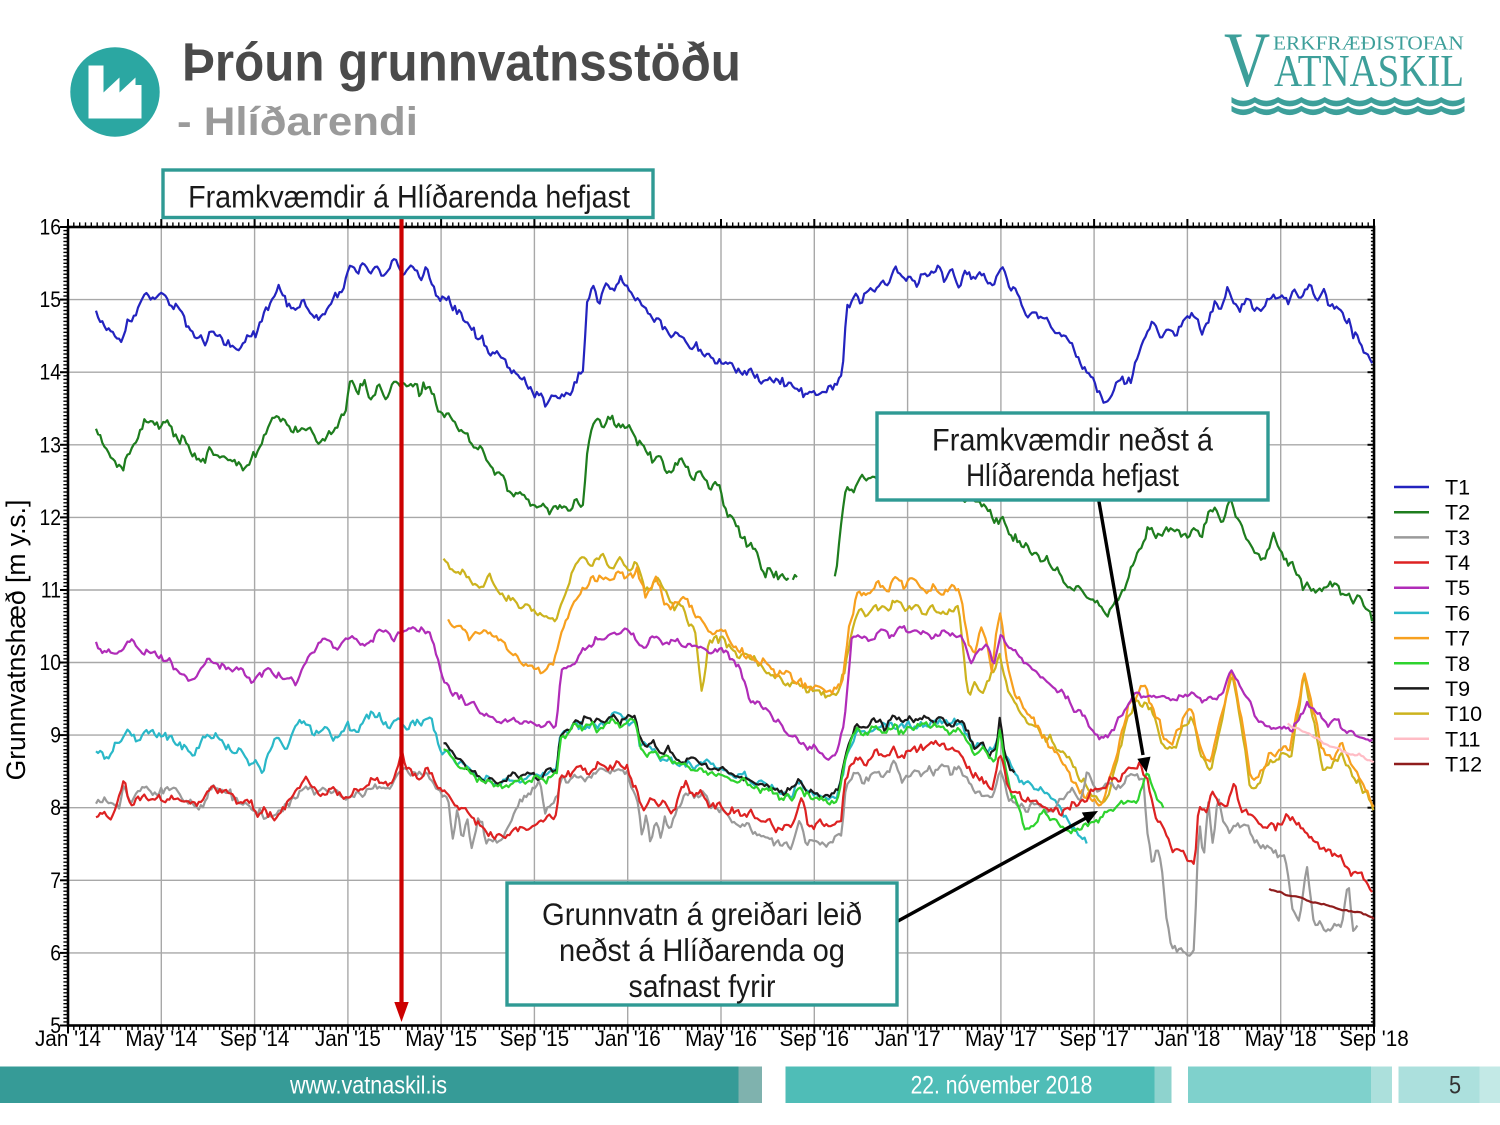 Image resolution: width=1500 pixels, height=1125 pixels. I want to click on svg-text: Grunnvatnshæð [m y.s.], so click(16, 640).